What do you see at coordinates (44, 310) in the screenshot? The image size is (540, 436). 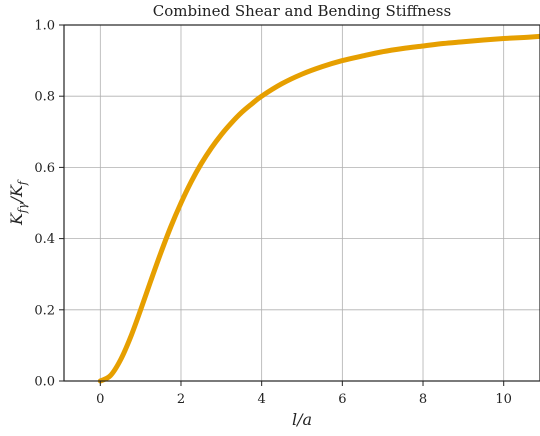 I see `y-tick-label: 0.2` at bounding box center [44, 310].